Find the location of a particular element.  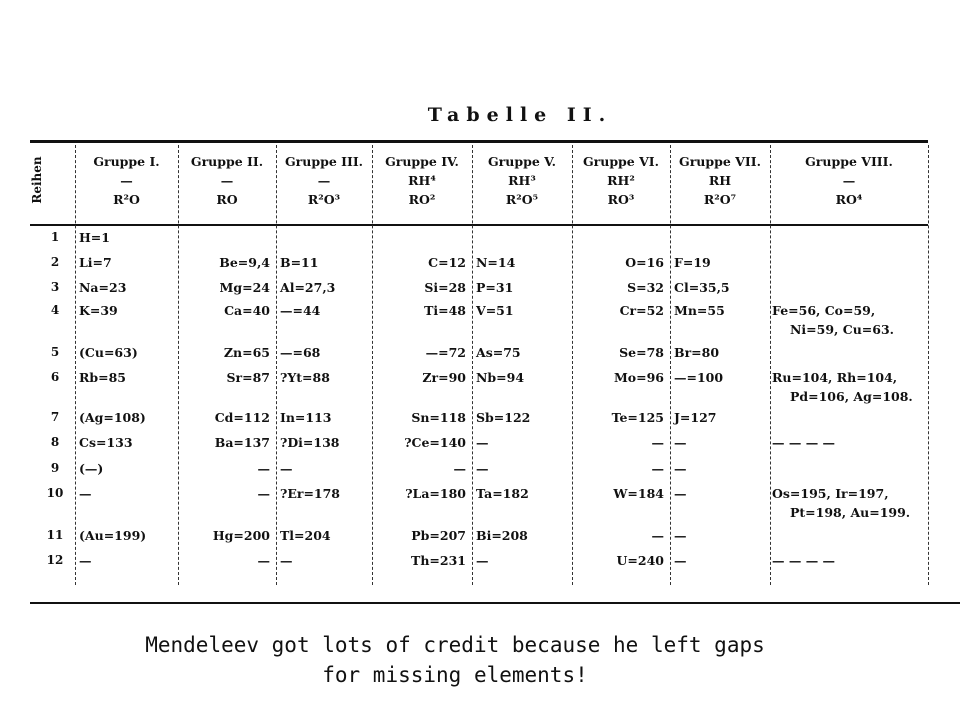

element-cell: C=12 is located at coordinates (447, 262).